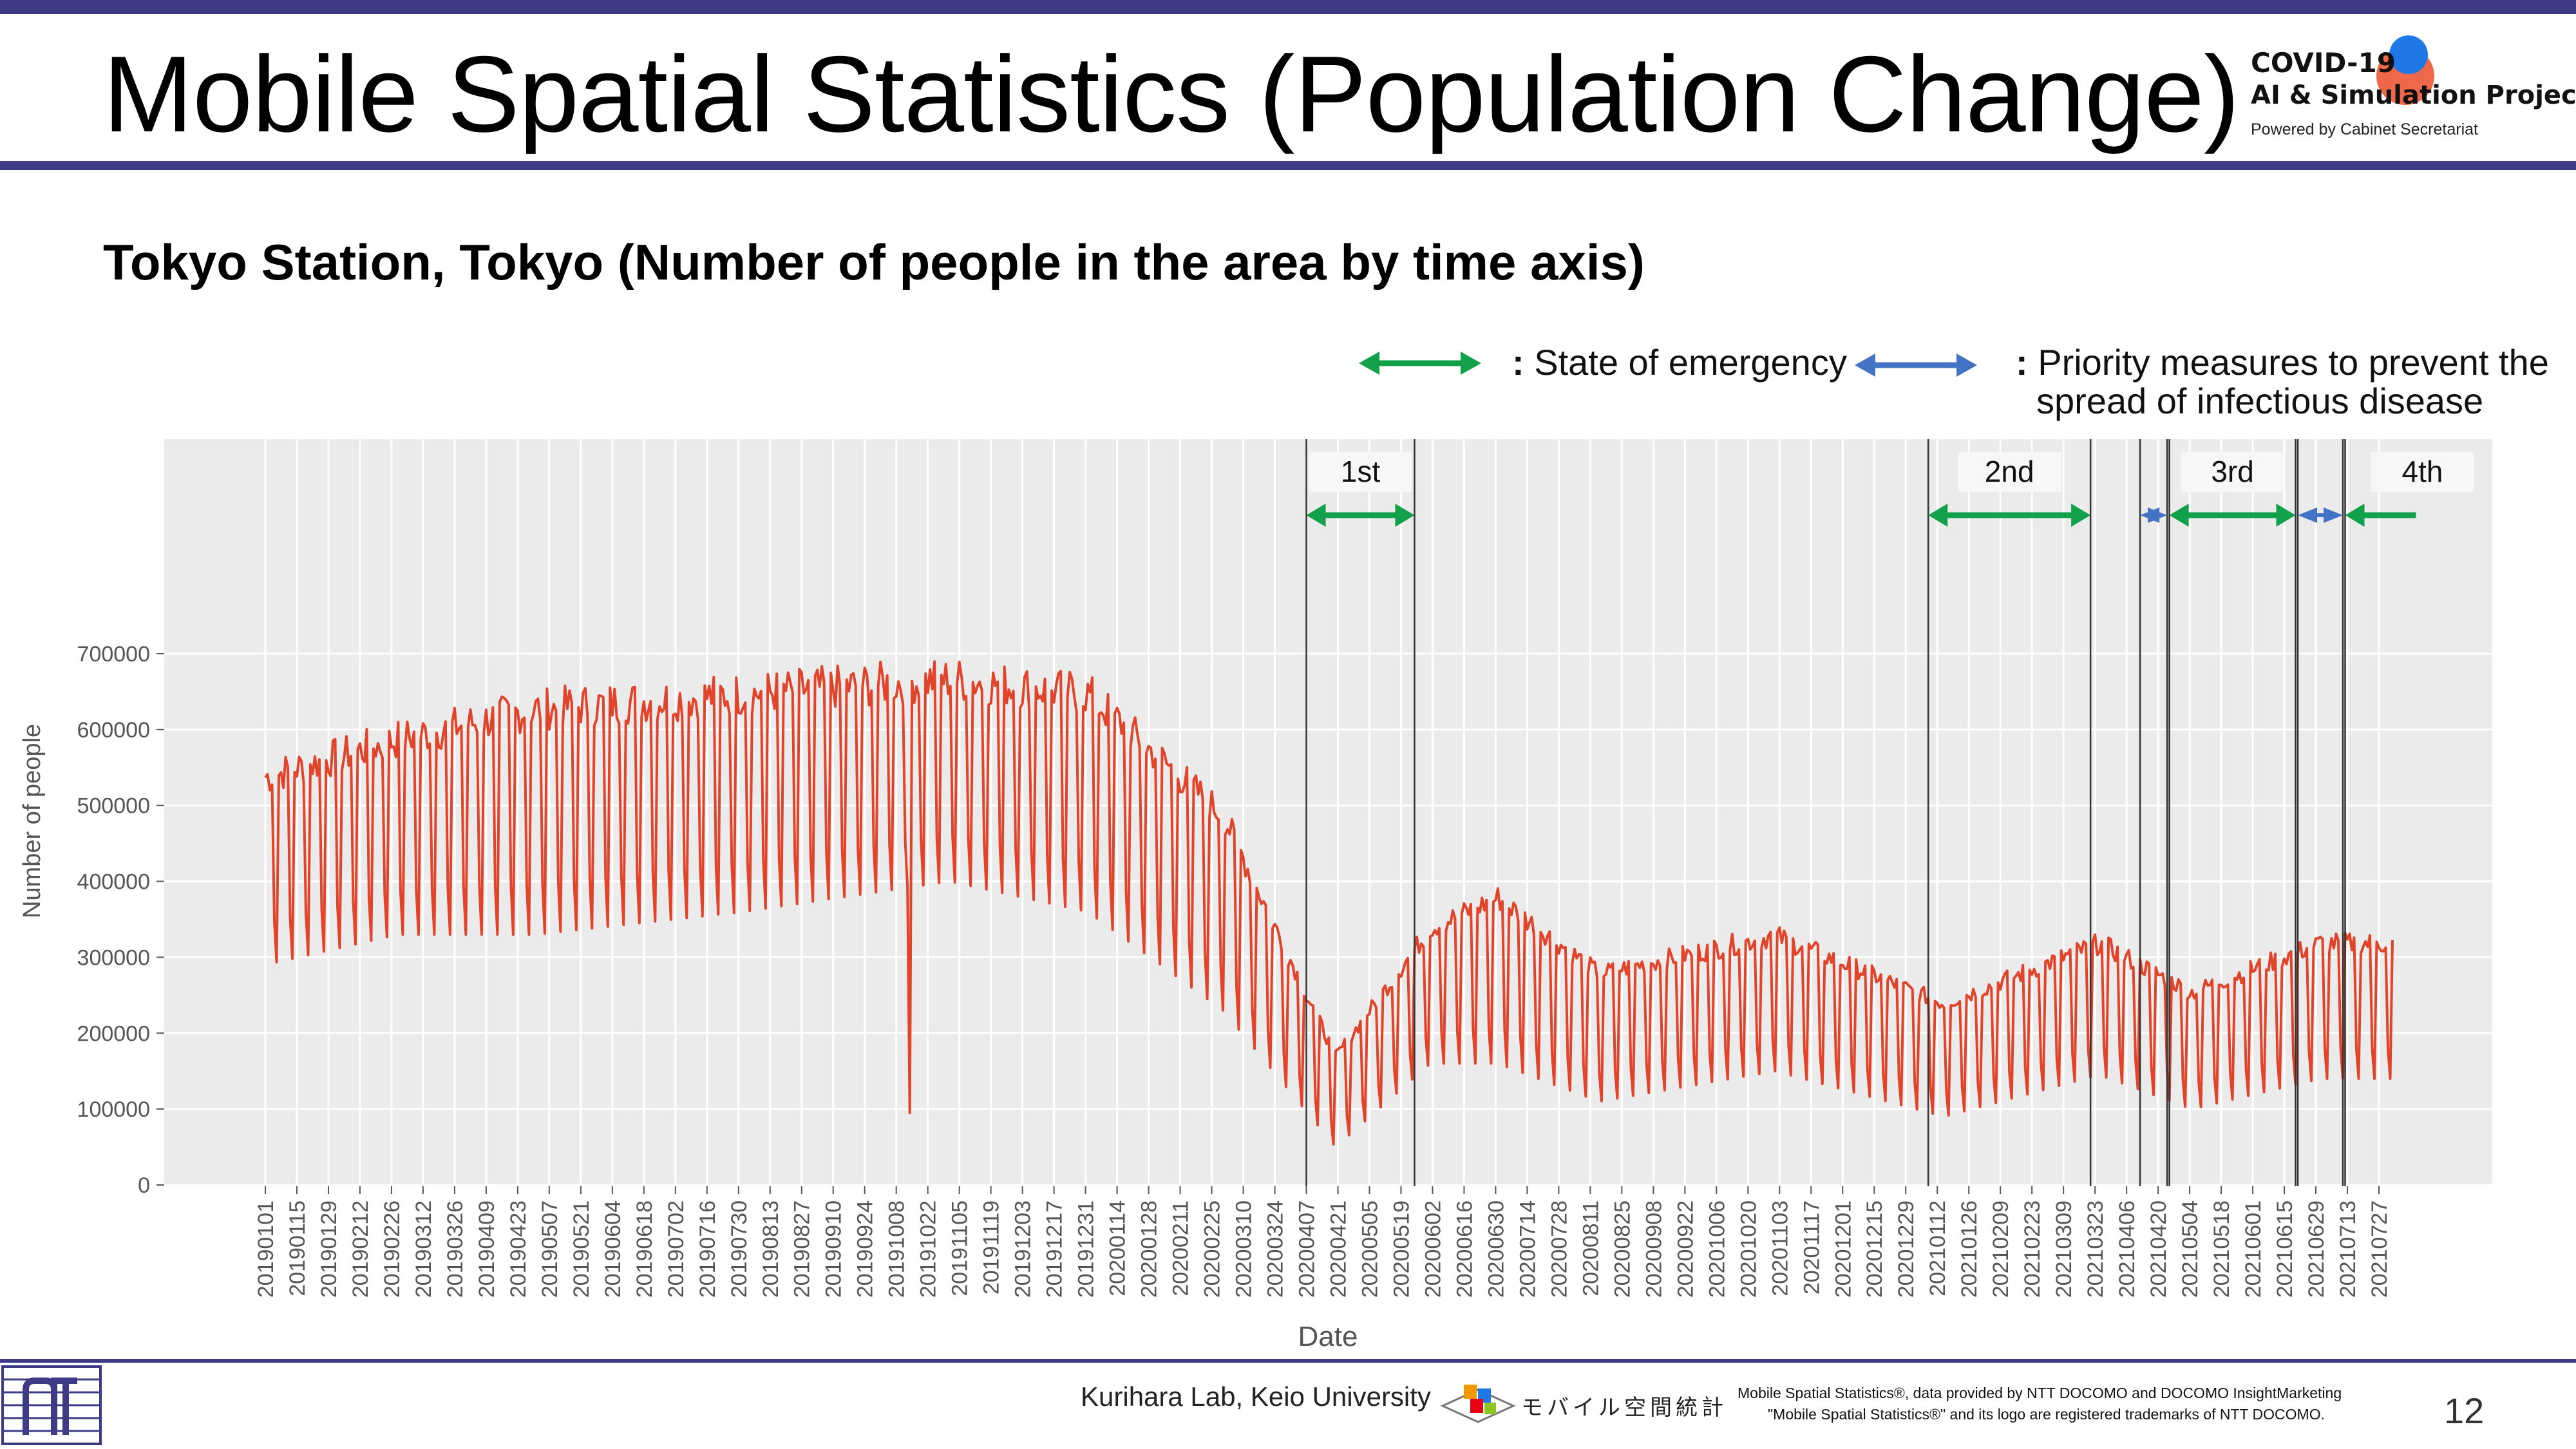 This screenshot has width=2576, height=1449. I want to click on logo-line1: COVID-19, so click(2324, 63).